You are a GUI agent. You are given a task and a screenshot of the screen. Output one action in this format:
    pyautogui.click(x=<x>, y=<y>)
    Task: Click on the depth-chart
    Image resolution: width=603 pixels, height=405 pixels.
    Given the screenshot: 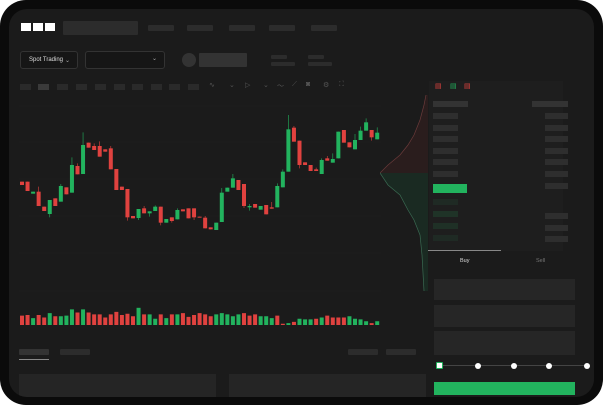 What is the action you would take?
    pyautogui.click(x=404, y=193)
    